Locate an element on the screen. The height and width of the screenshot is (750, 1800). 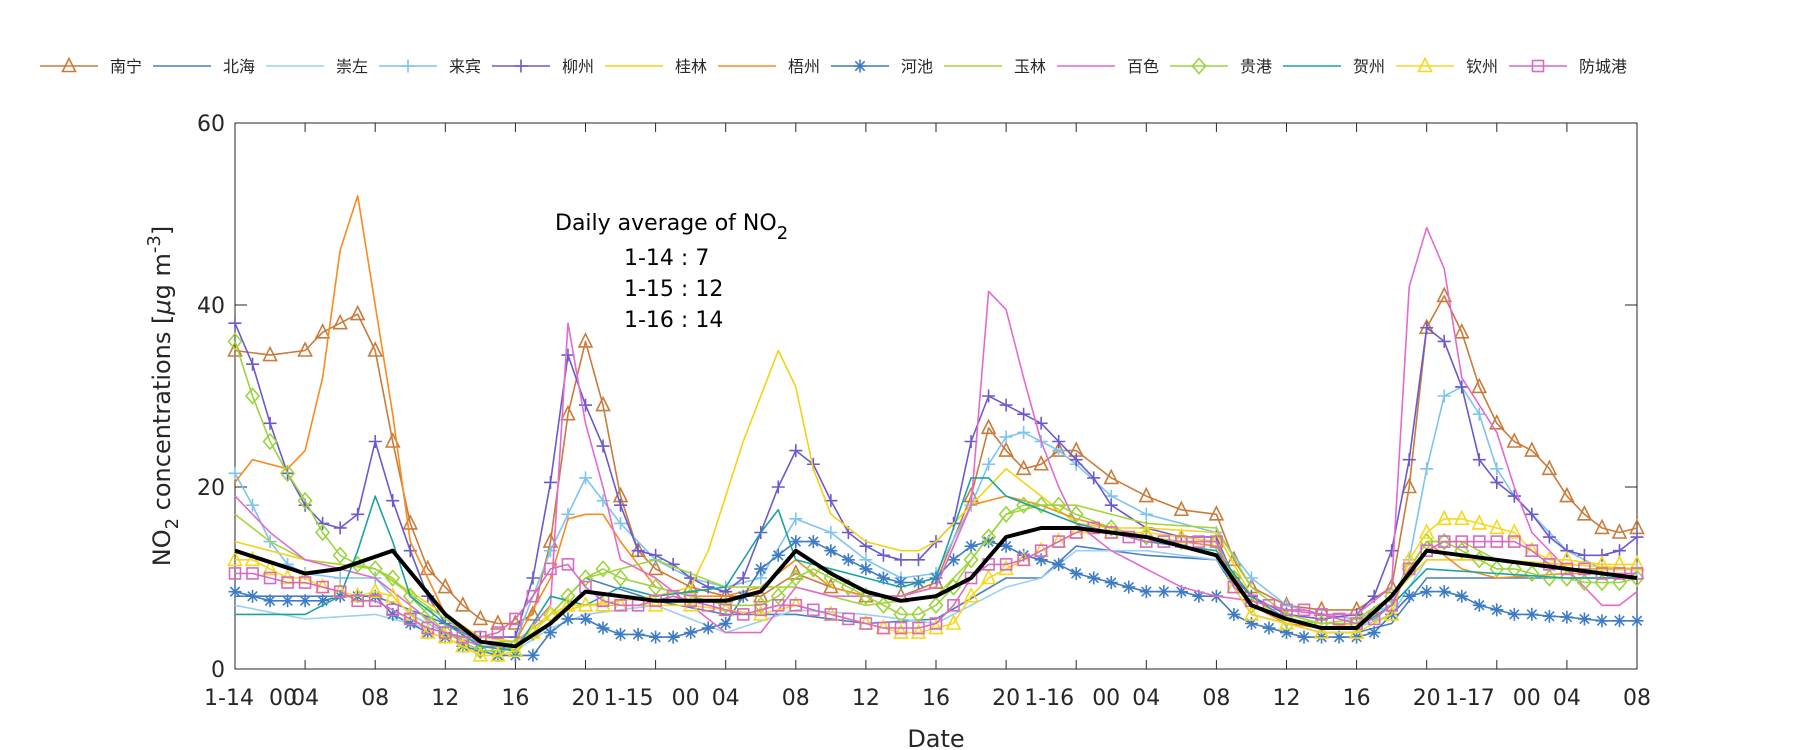
legend-item: 南宁 is located at coordinates (91, 66).